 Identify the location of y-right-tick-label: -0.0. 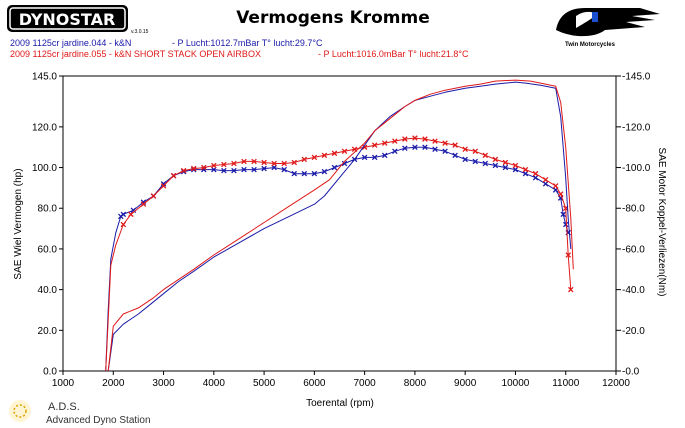
(631, 372).